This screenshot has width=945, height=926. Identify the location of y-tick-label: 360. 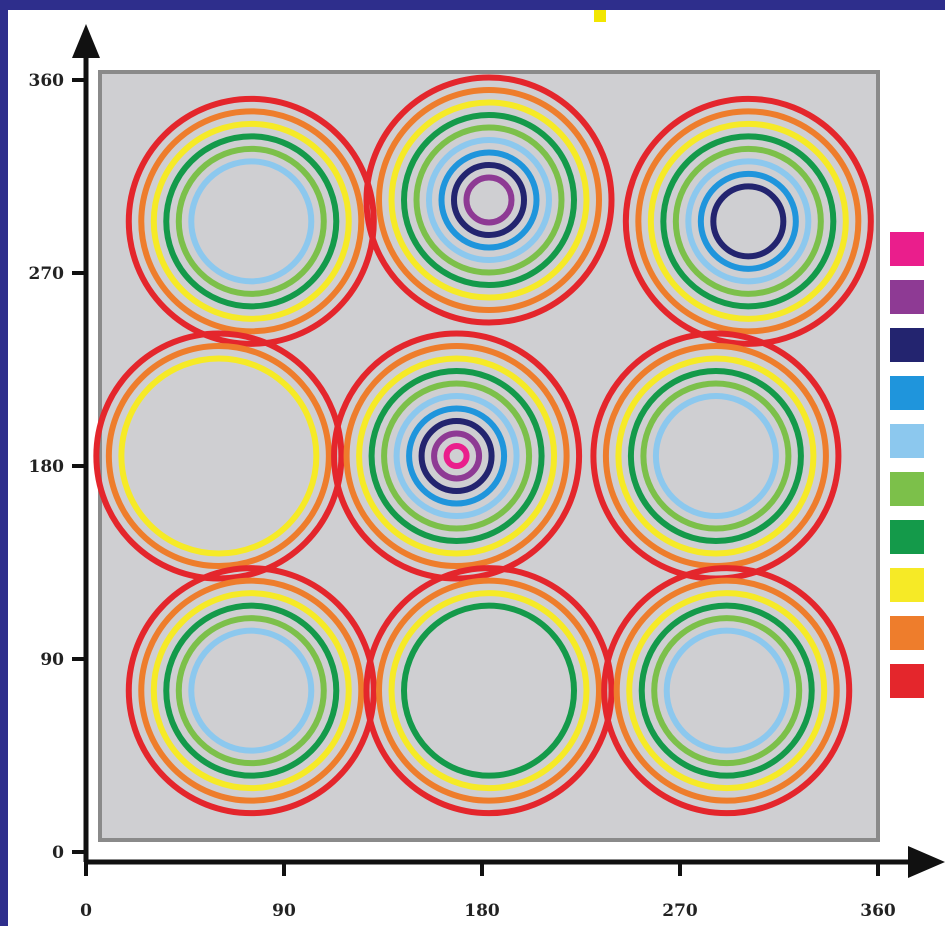
(47, 81).